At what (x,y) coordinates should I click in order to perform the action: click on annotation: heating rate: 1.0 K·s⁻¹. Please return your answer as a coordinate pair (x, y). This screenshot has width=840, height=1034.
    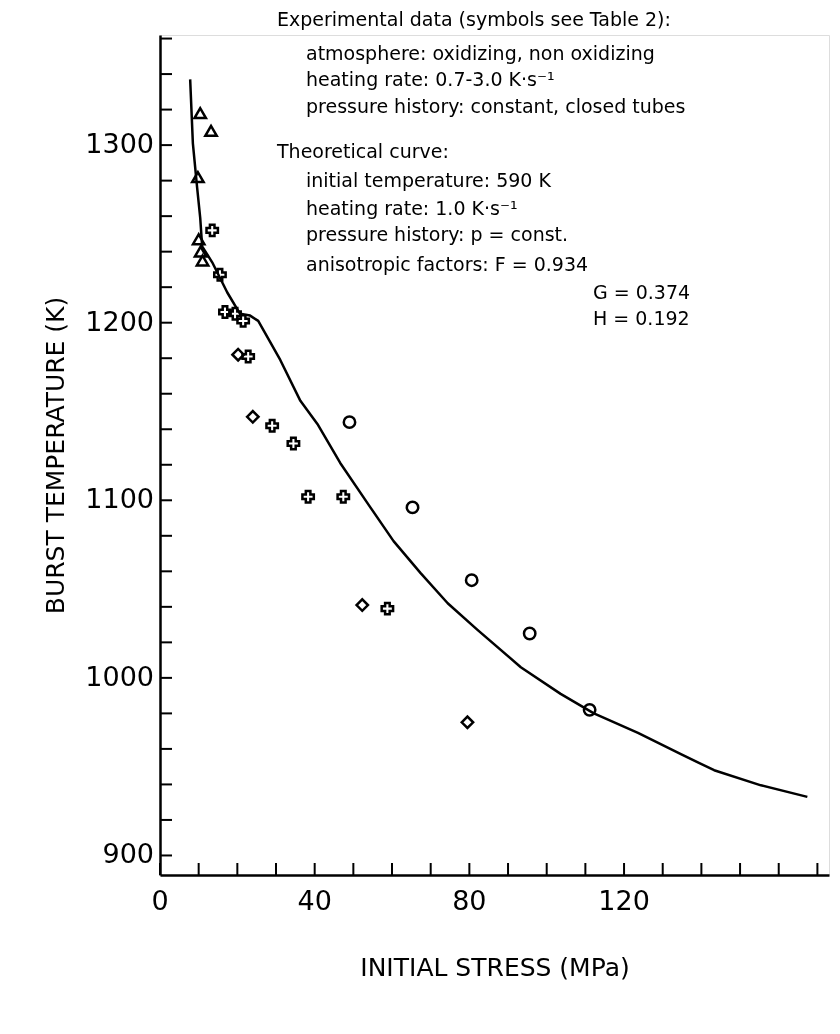
    Looking at the image, I should click on (412, 208).